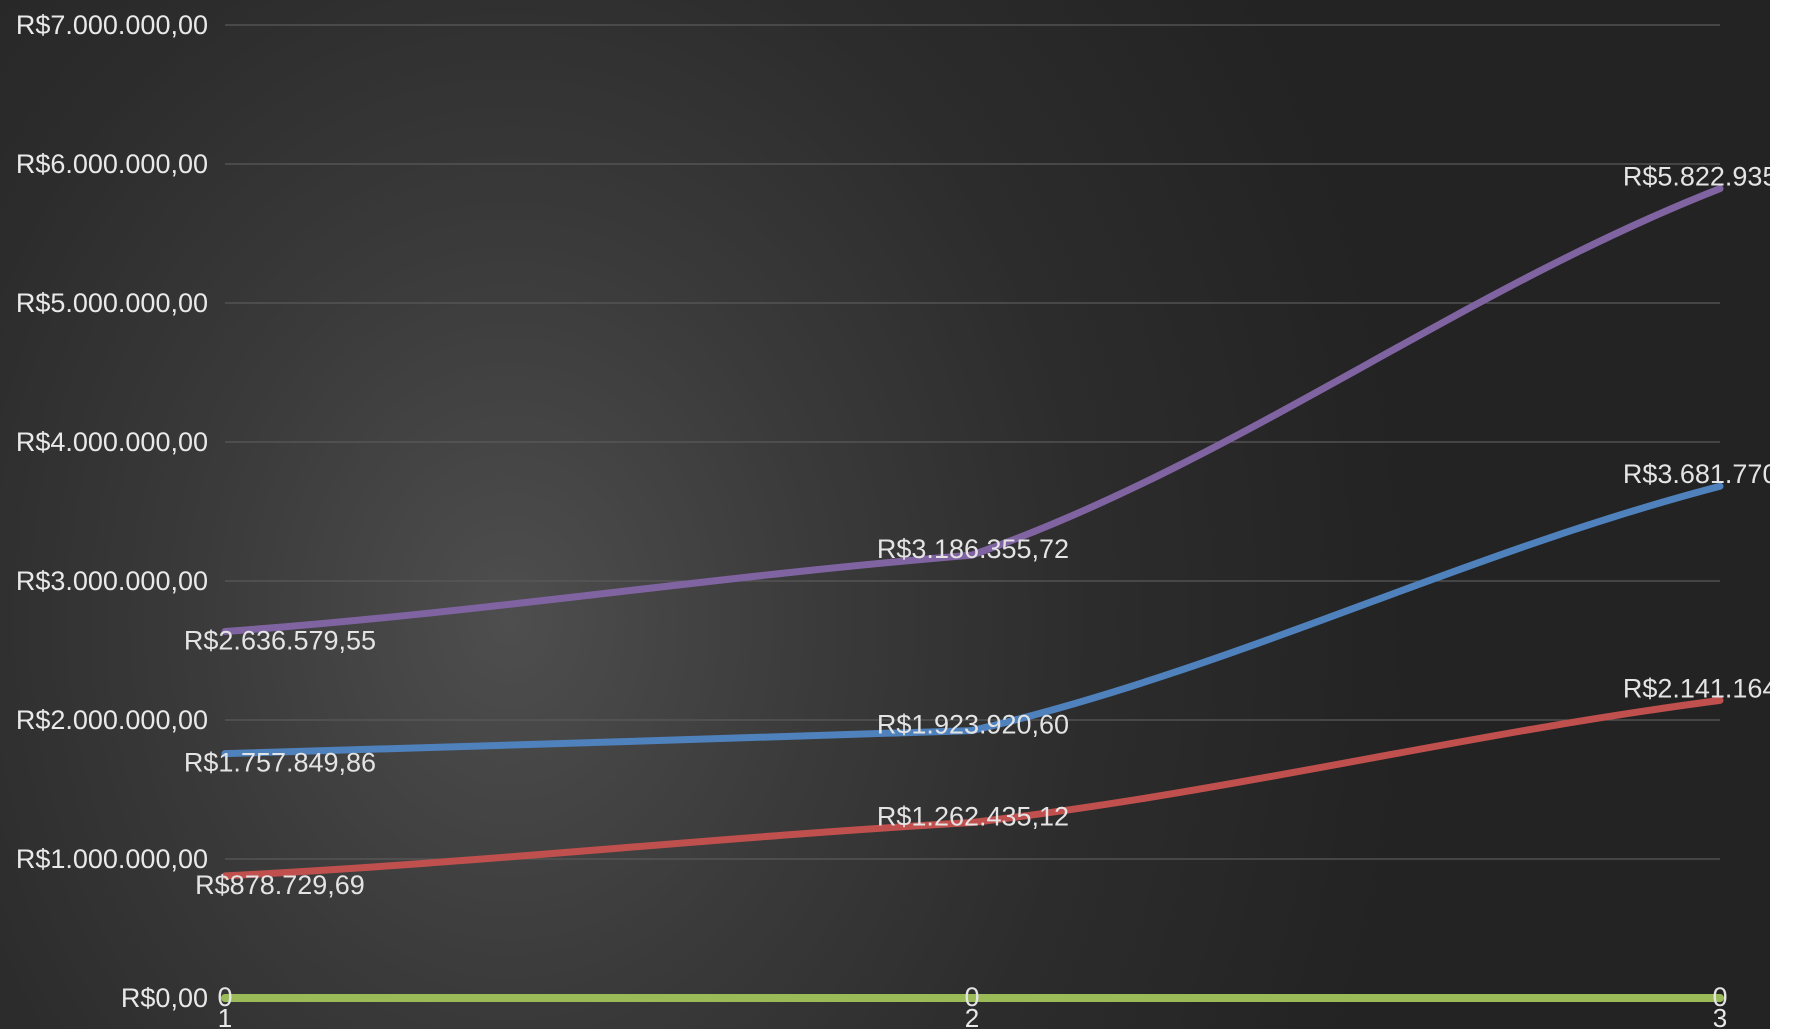  What do you see at coordinates (112, 720) in the screenshot?
I see `y-tick-label: R$2.000.000,00` at bounding box center [112, 720].